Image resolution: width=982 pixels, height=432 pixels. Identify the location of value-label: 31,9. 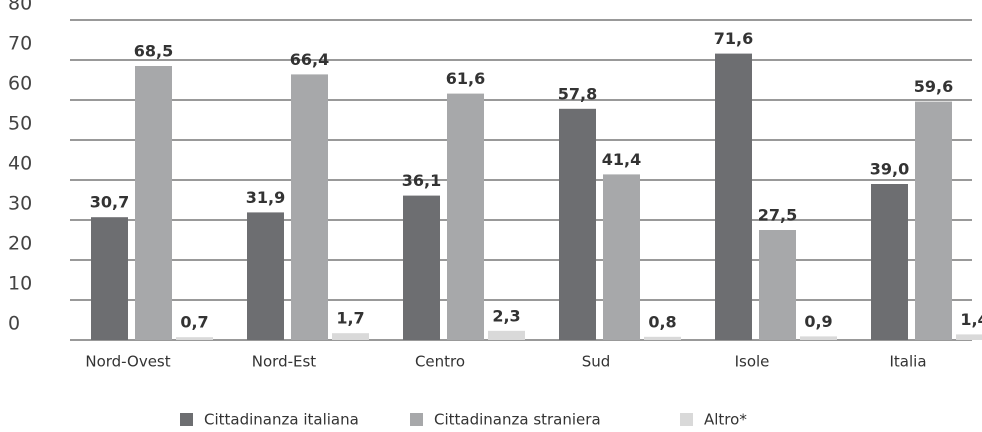
(265, 197).